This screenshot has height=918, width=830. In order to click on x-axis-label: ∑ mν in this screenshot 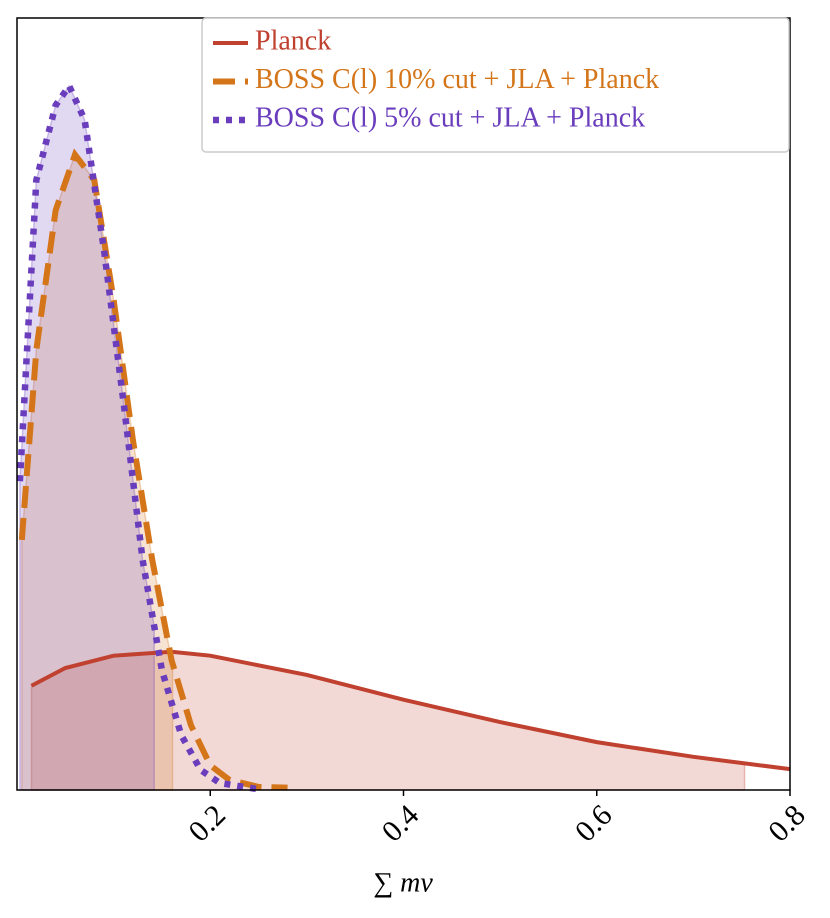, I will do `click(403, 882)`.